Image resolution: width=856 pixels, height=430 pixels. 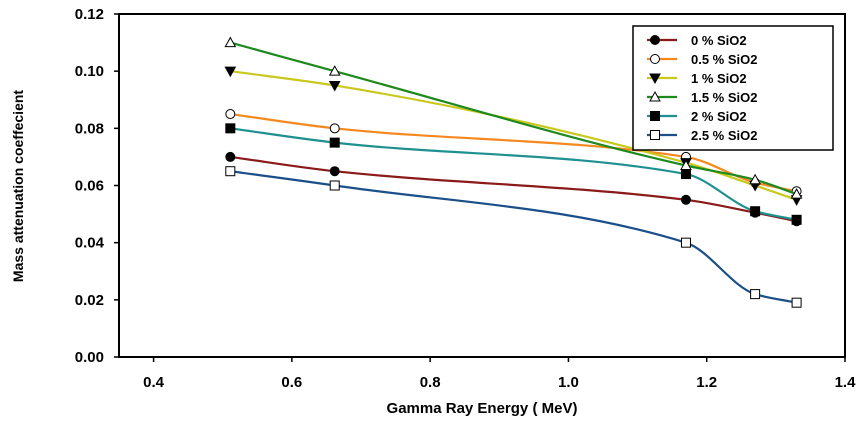 I want to click on x-tick-label: 1.4, so click(x=845, y=382).